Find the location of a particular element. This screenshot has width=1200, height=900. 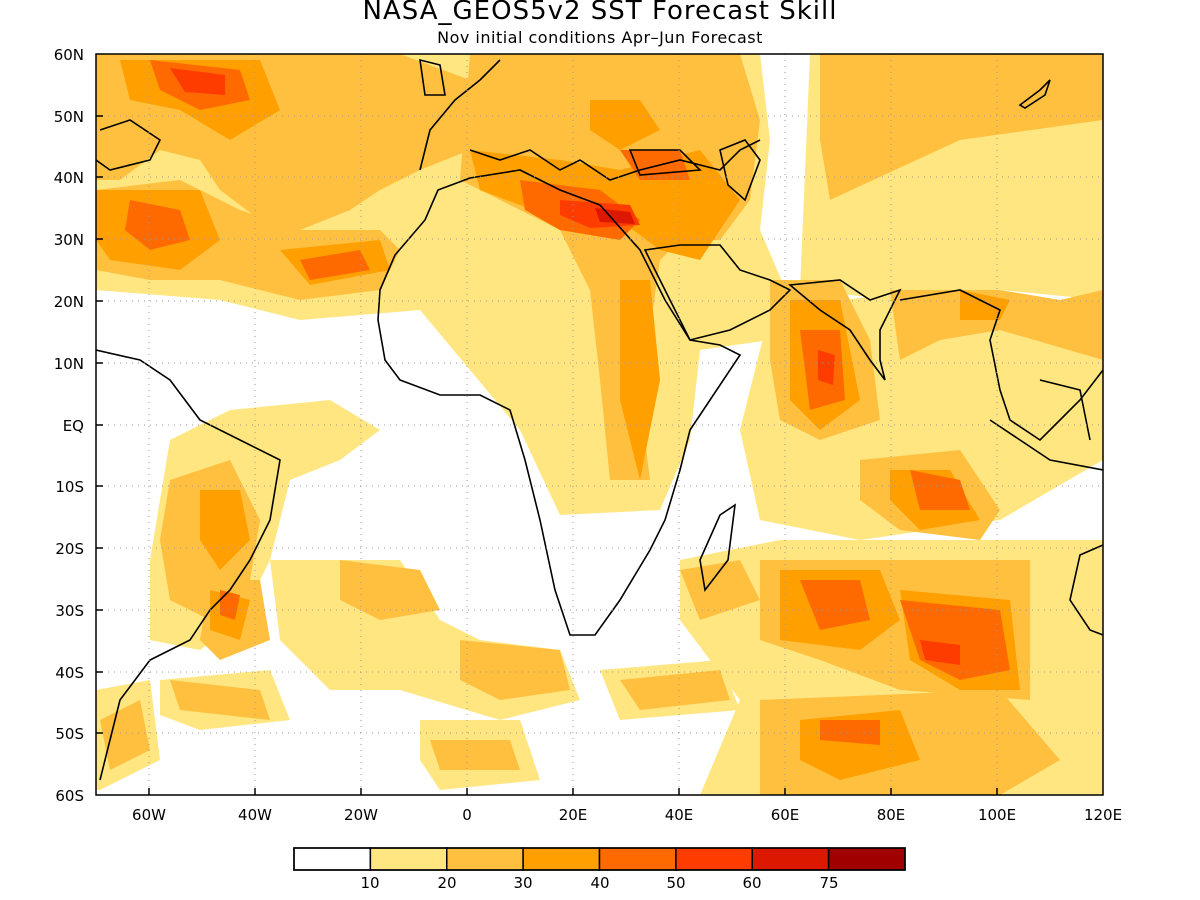

y-tick-label: 20S is located at coordinates (69, 549).